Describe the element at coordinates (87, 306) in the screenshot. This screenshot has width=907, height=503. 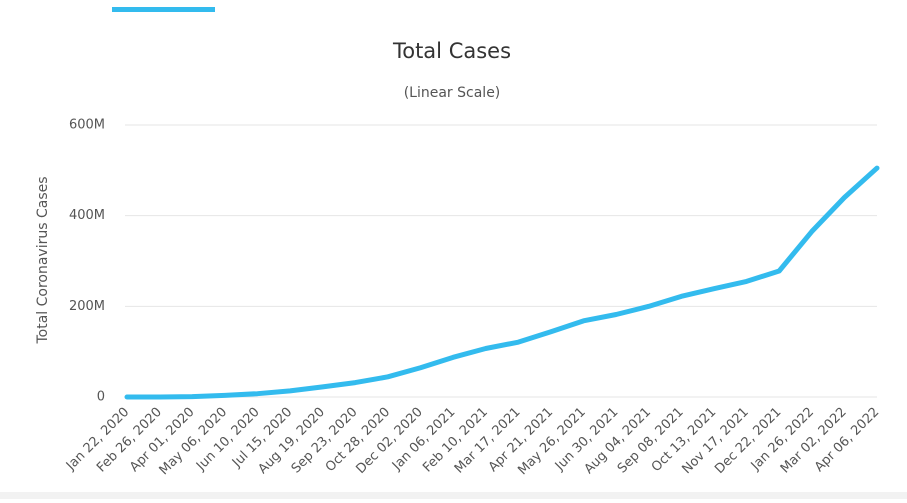
I see `y-tick-label: 200M` at that location.